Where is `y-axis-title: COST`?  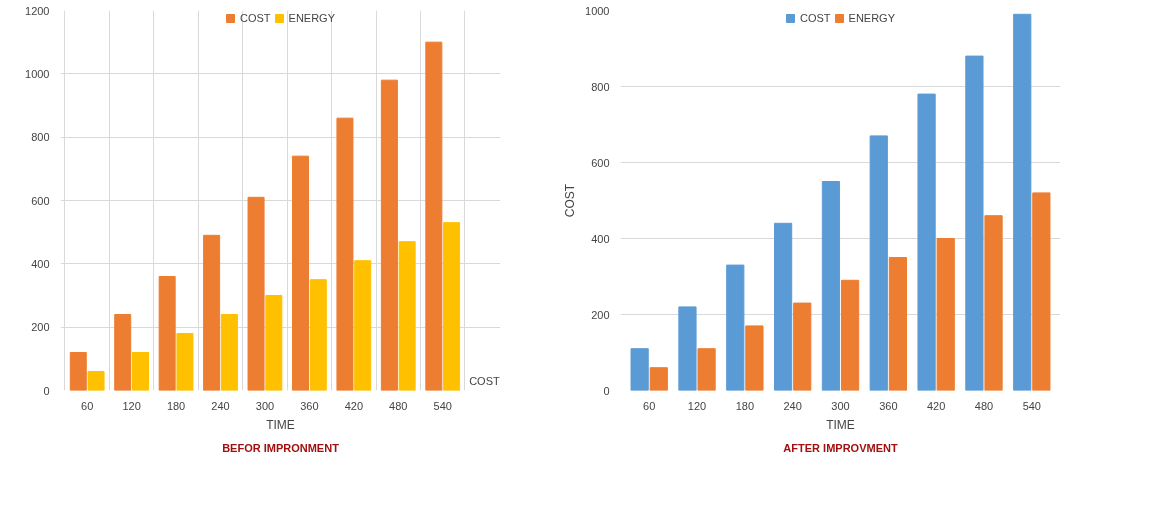 y-axis-title: COST is located at coordinates (570, 200).